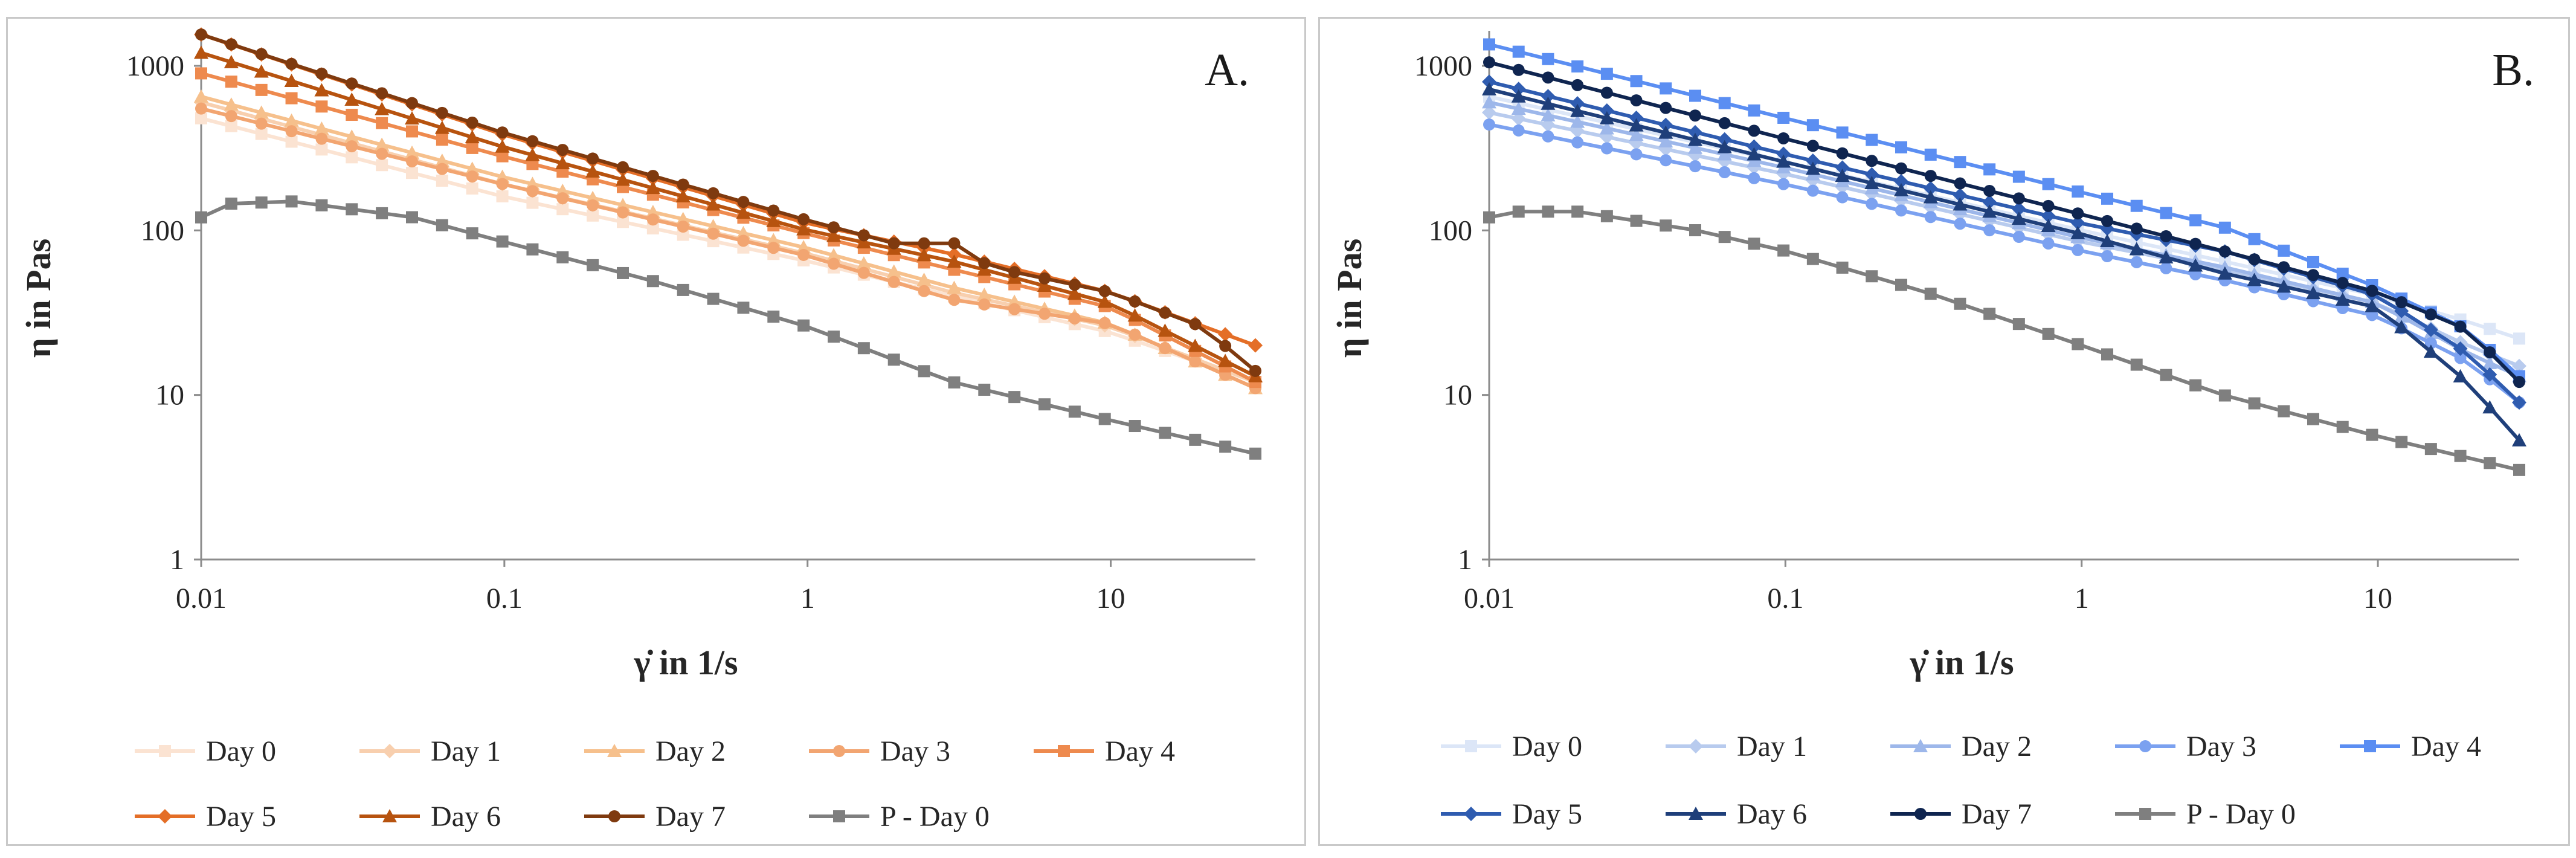 This screenshot has height=858, width=2576. What do you see at coordinates (685, 662) in the screenshot?
I see `x-axis-title: γ̇ in 1/s` at bounding box center [685, 662].